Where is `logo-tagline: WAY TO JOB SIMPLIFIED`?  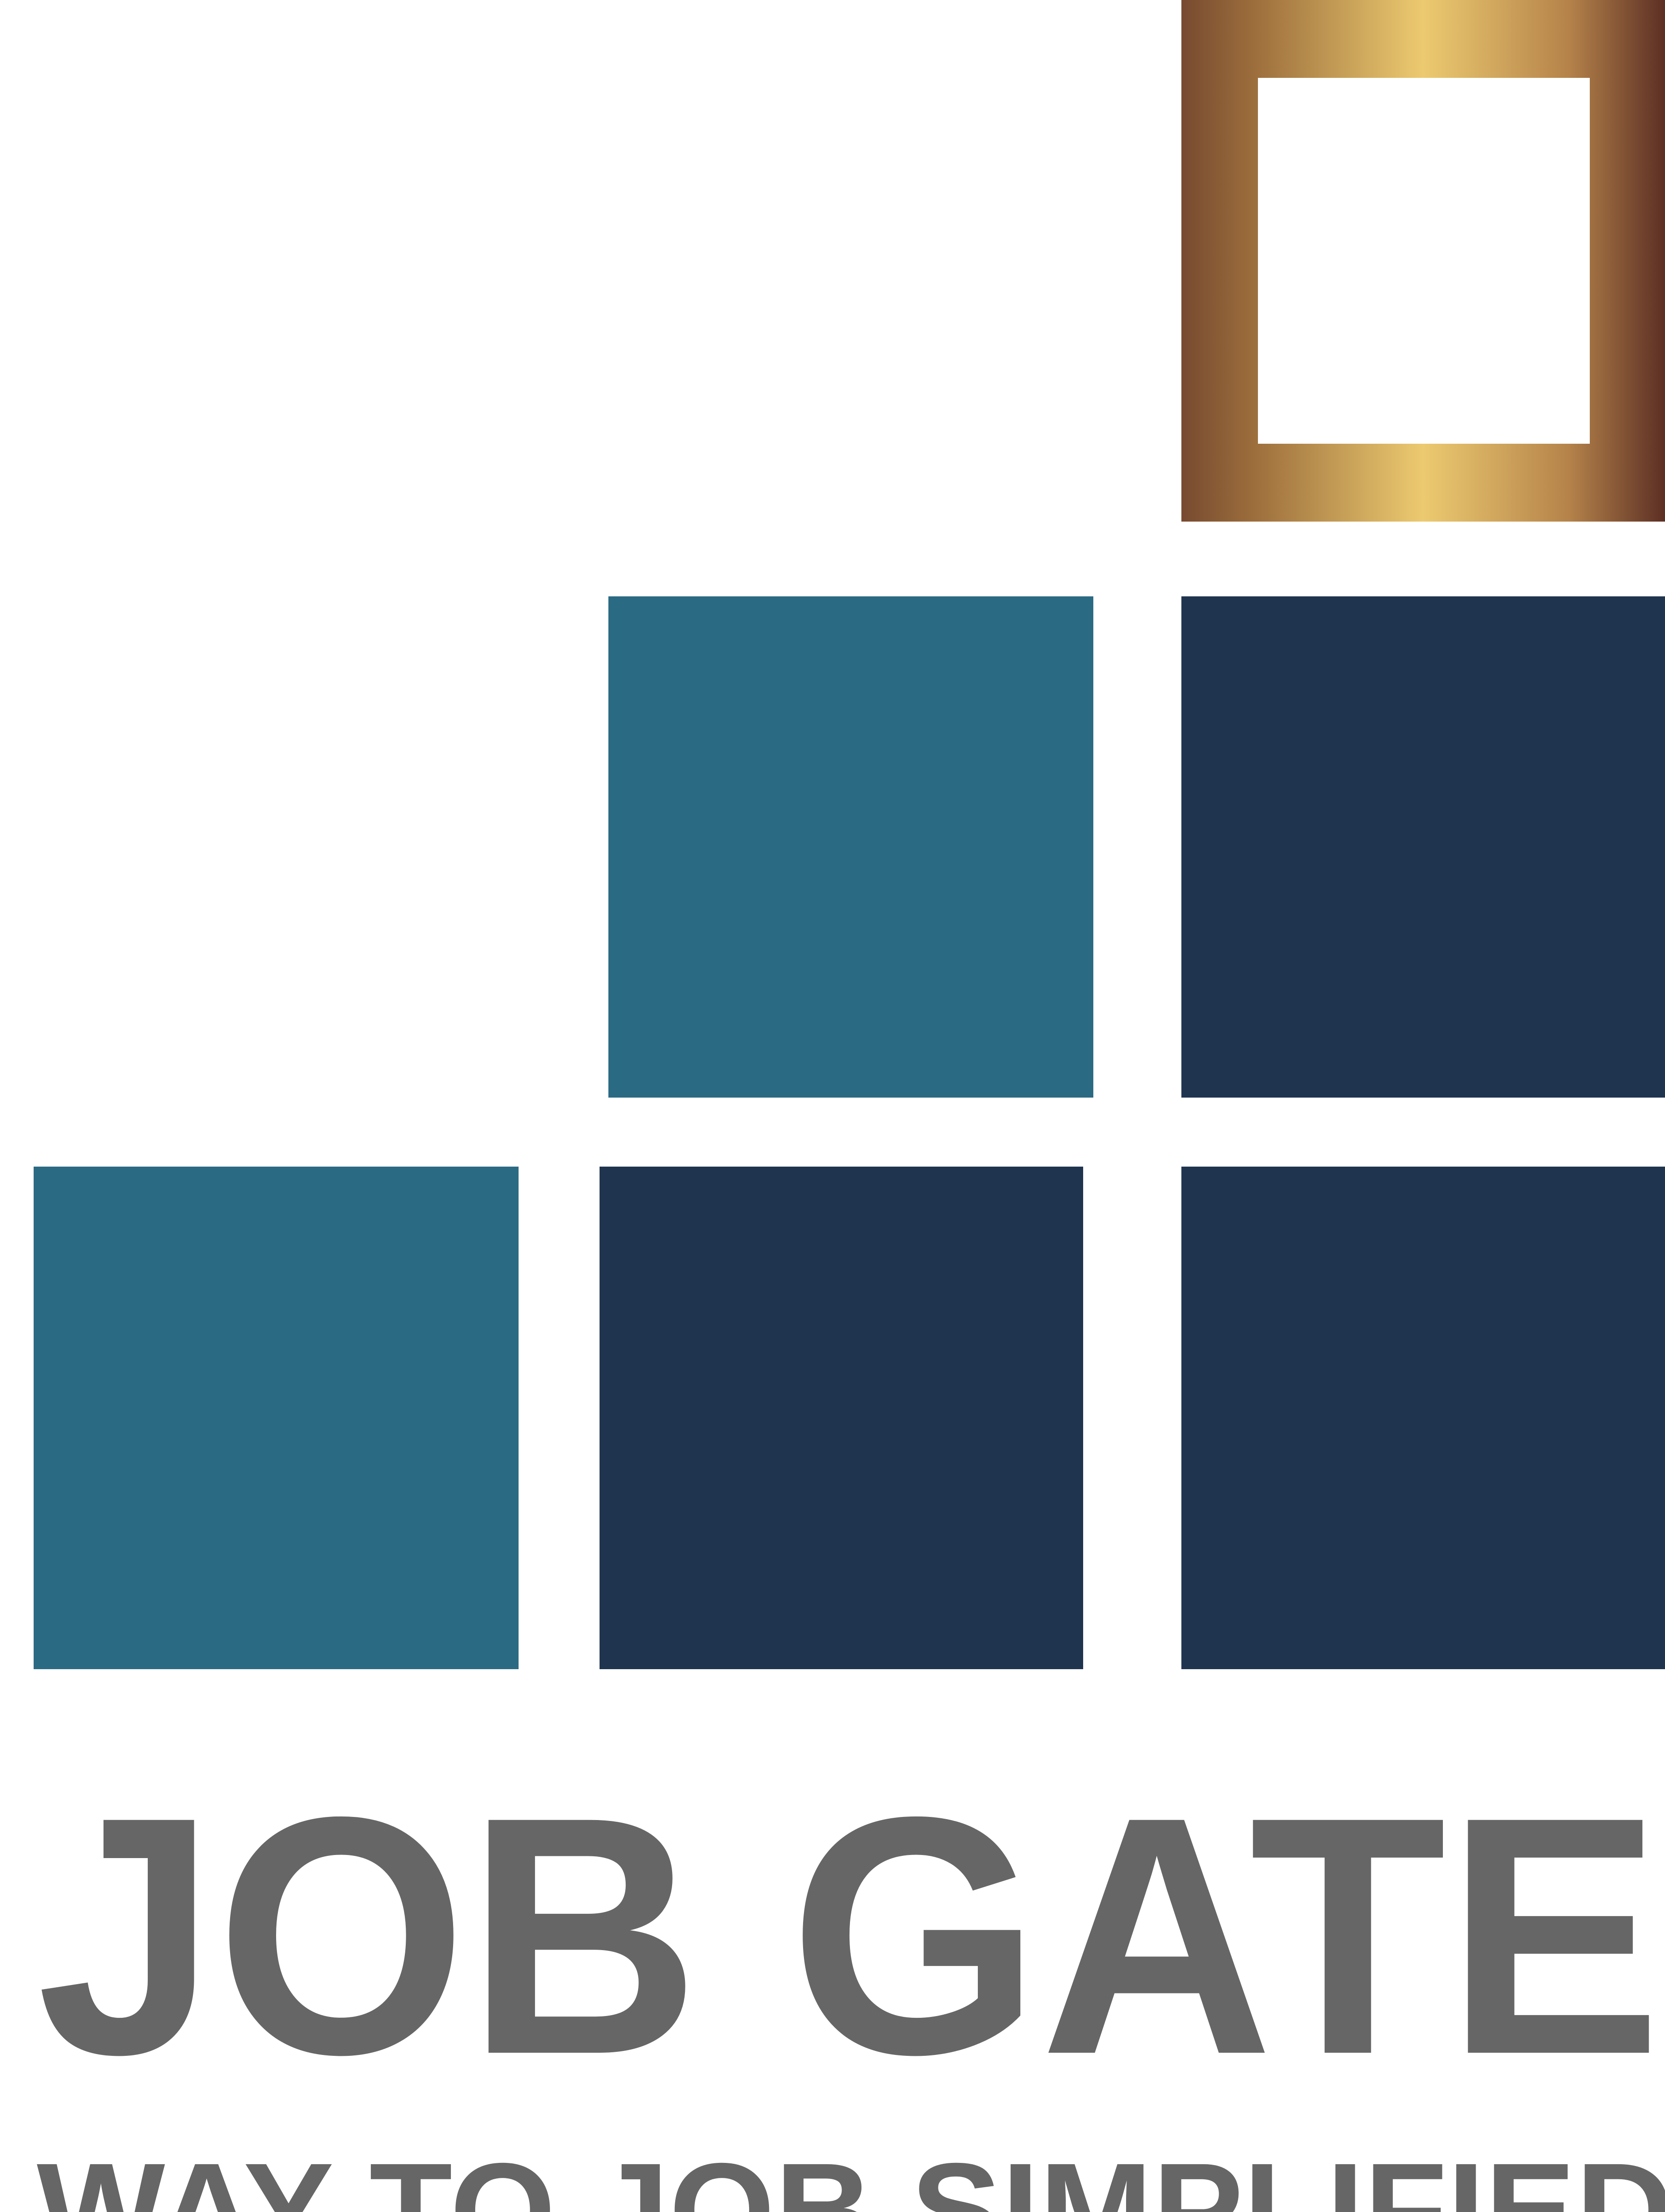 logo-tagline: WAY TO JOB SIMPLIFIED is located at coordinates (851, 2173).